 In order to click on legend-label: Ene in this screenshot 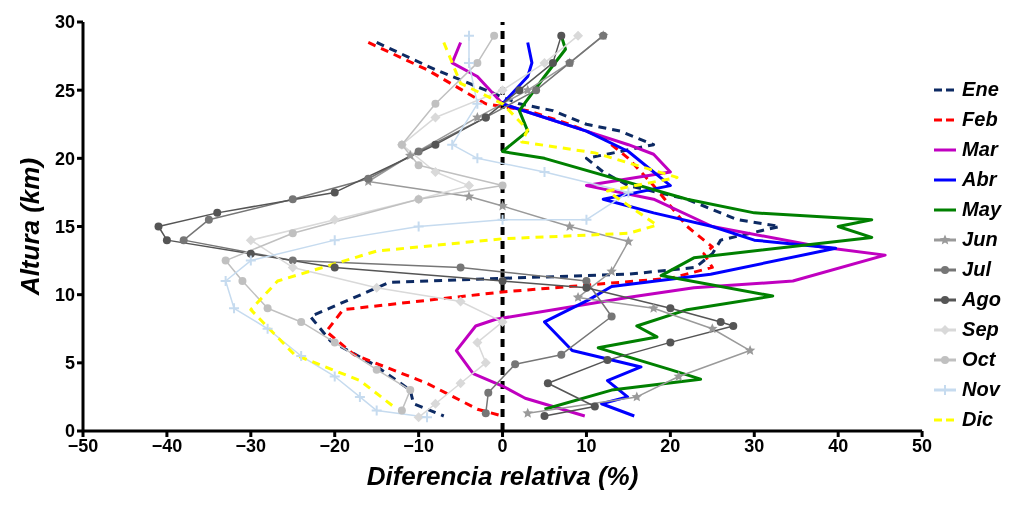, I will do `click(980, 89)`.